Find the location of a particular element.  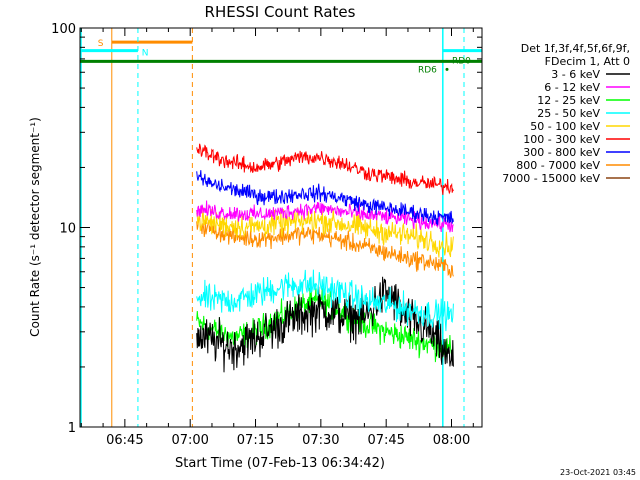

rd6-label: RD6 is located at coordinates (427, 70).